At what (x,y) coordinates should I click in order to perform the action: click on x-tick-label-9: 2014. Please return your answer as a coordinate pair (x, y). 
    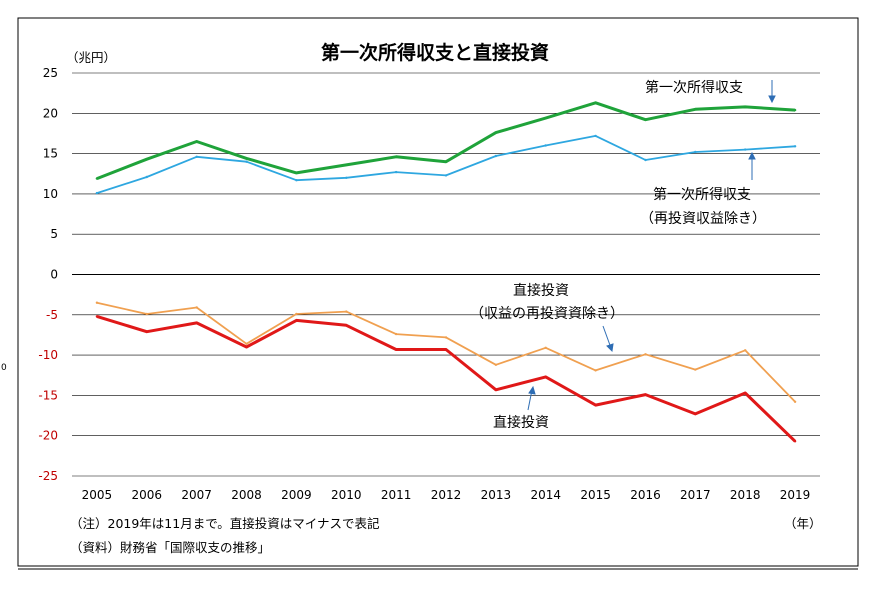
    Looking at the image, I should click on (545, 495).